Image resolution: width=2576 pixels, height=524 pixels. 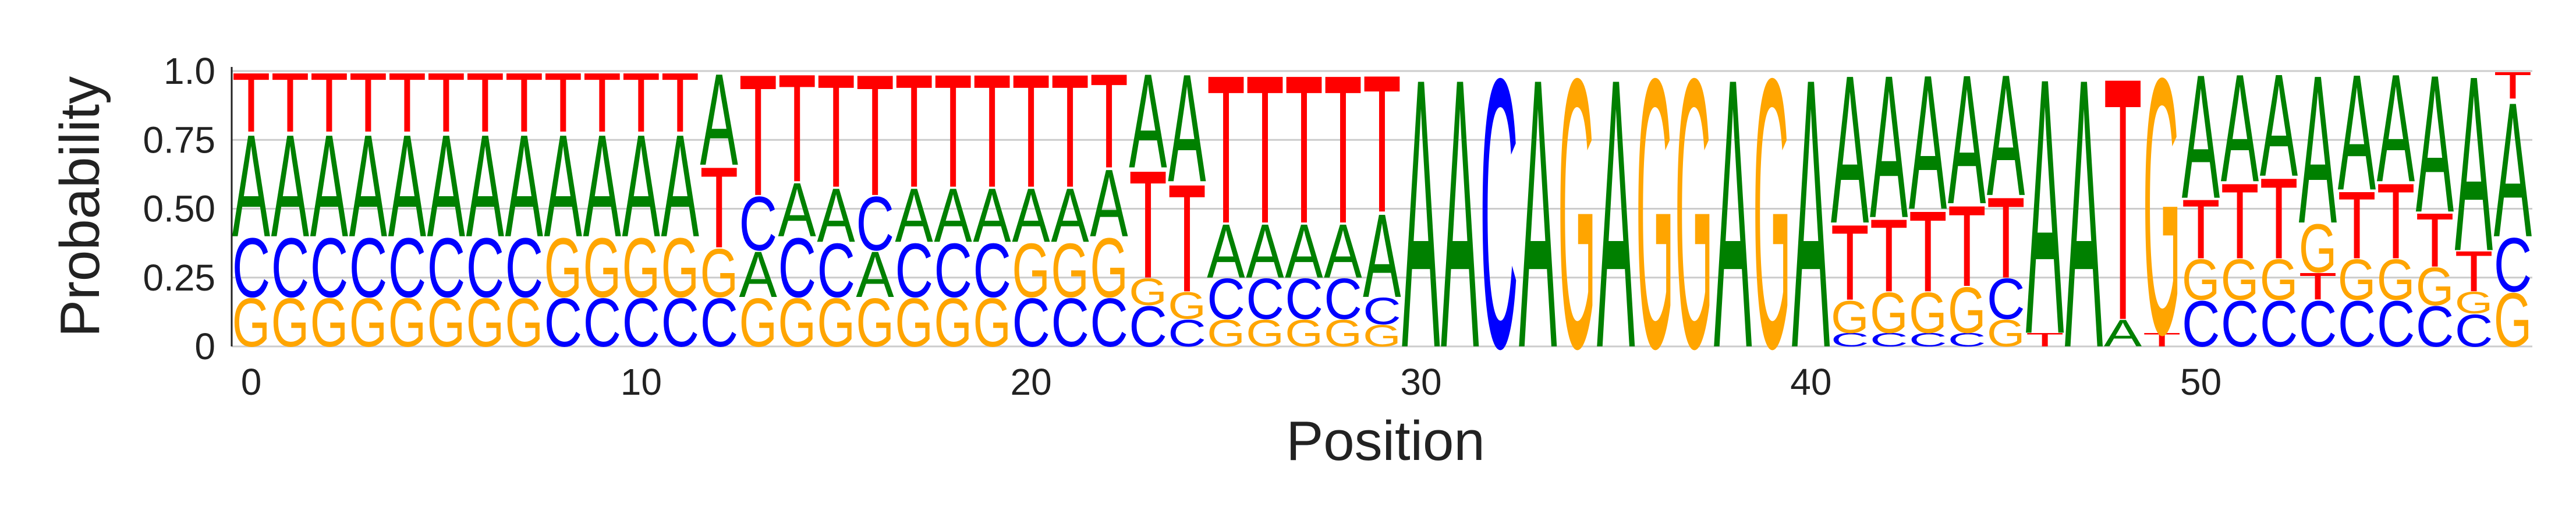 What do you see at coordinates (189, 71) in the screenshot?
I see `y-tick-label: 1.0` at bounding box center [189, 71].